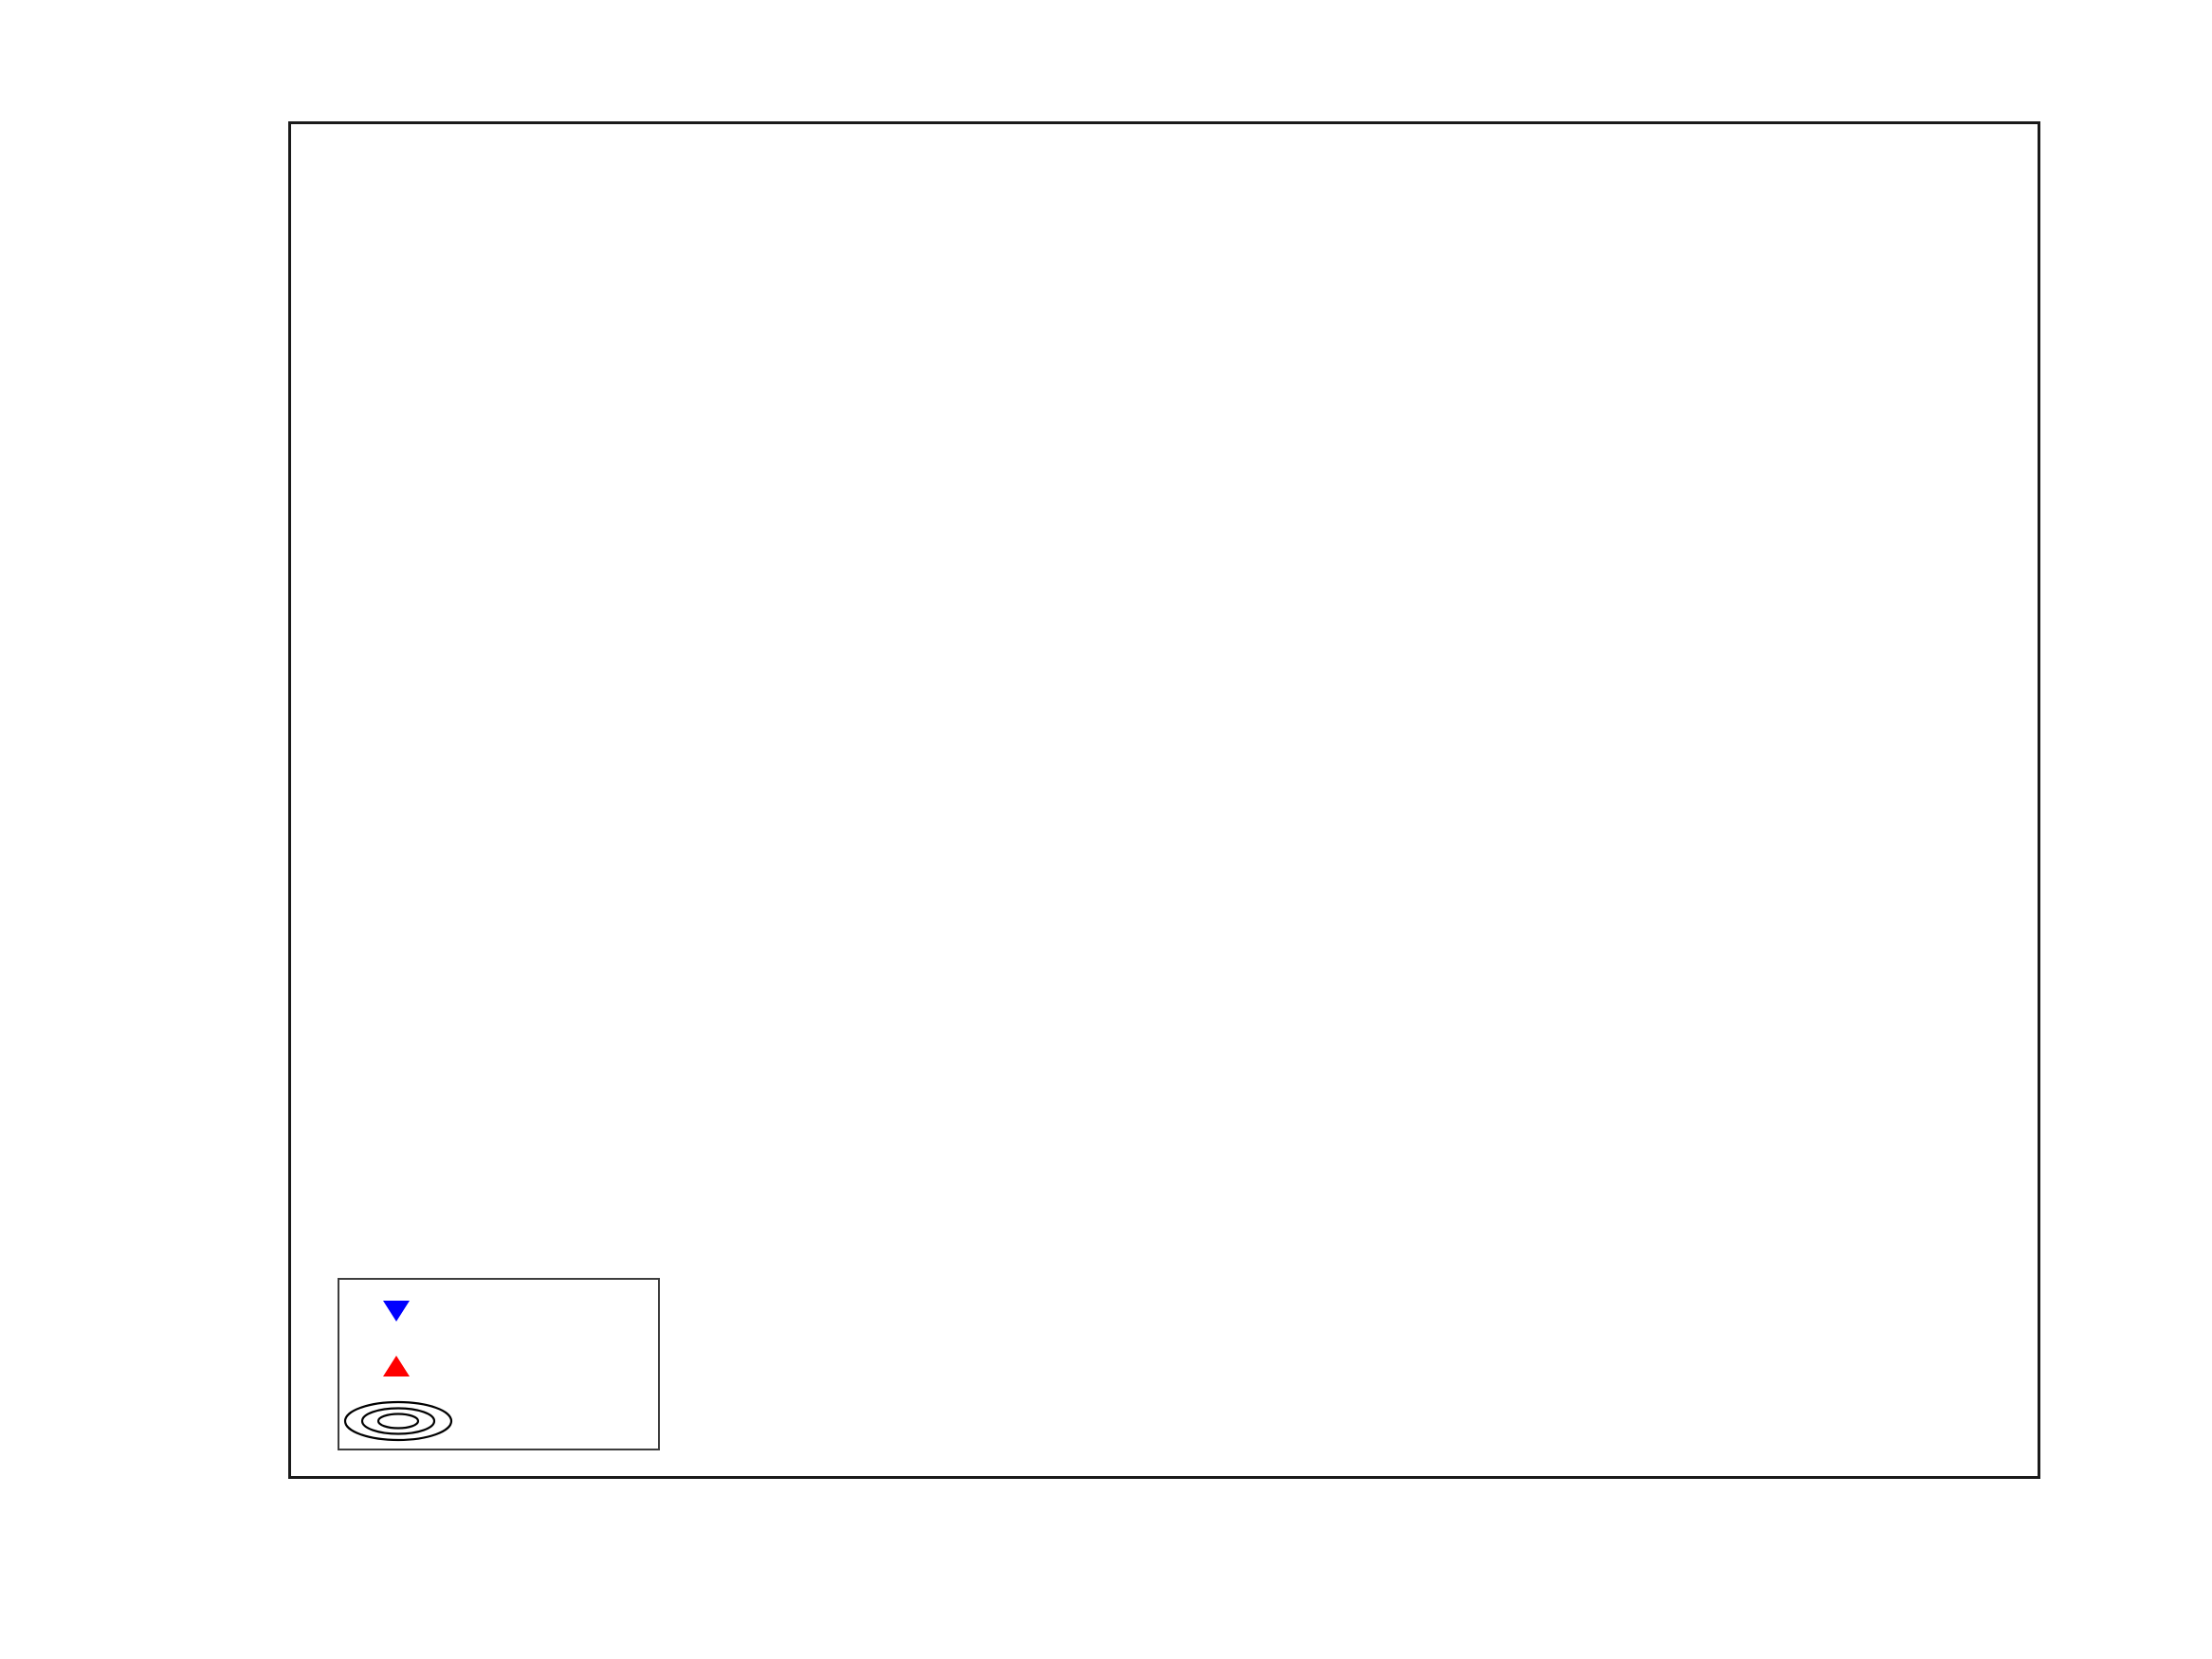  I want to click on legend, so click(499, 1364).